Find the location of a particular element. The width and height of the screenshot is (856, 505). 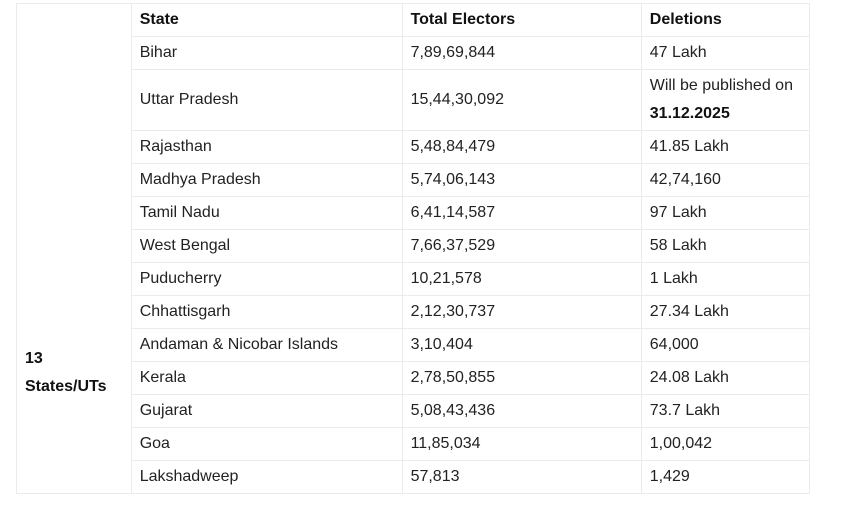

deletions-cell: 1,00,042 is located at coordinates (725, 444).